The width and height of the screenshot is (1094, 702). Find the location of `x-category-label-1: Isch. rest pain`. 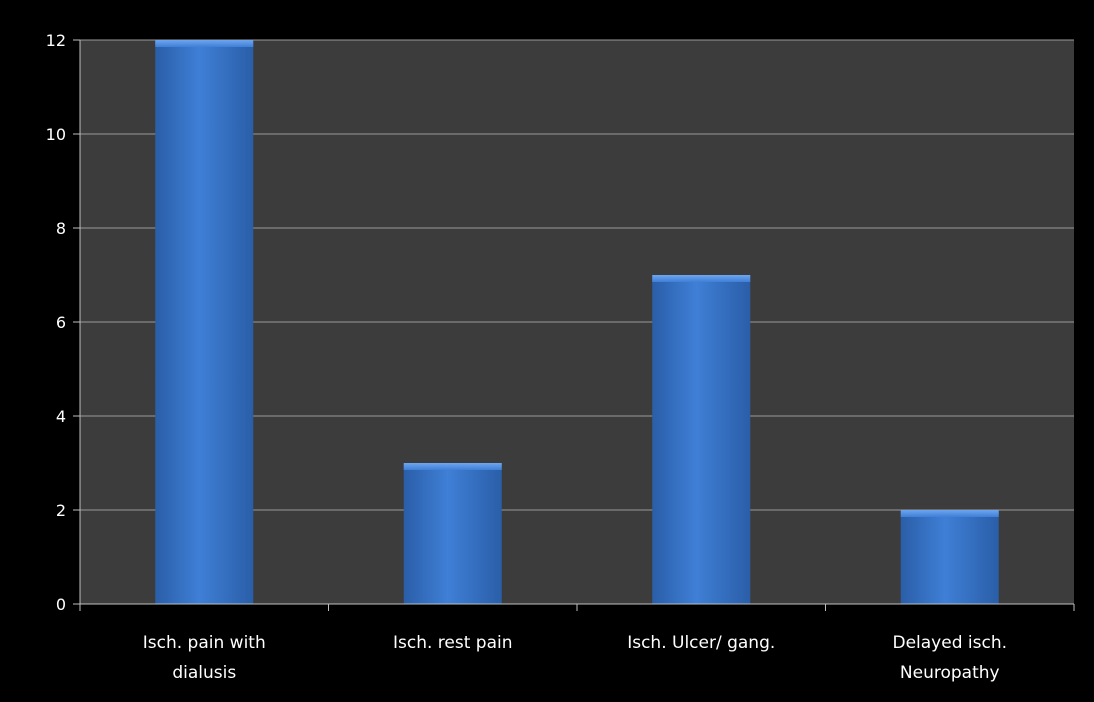

x-category-label-1: Isch. rest pain is located at coordinates (453, 643).